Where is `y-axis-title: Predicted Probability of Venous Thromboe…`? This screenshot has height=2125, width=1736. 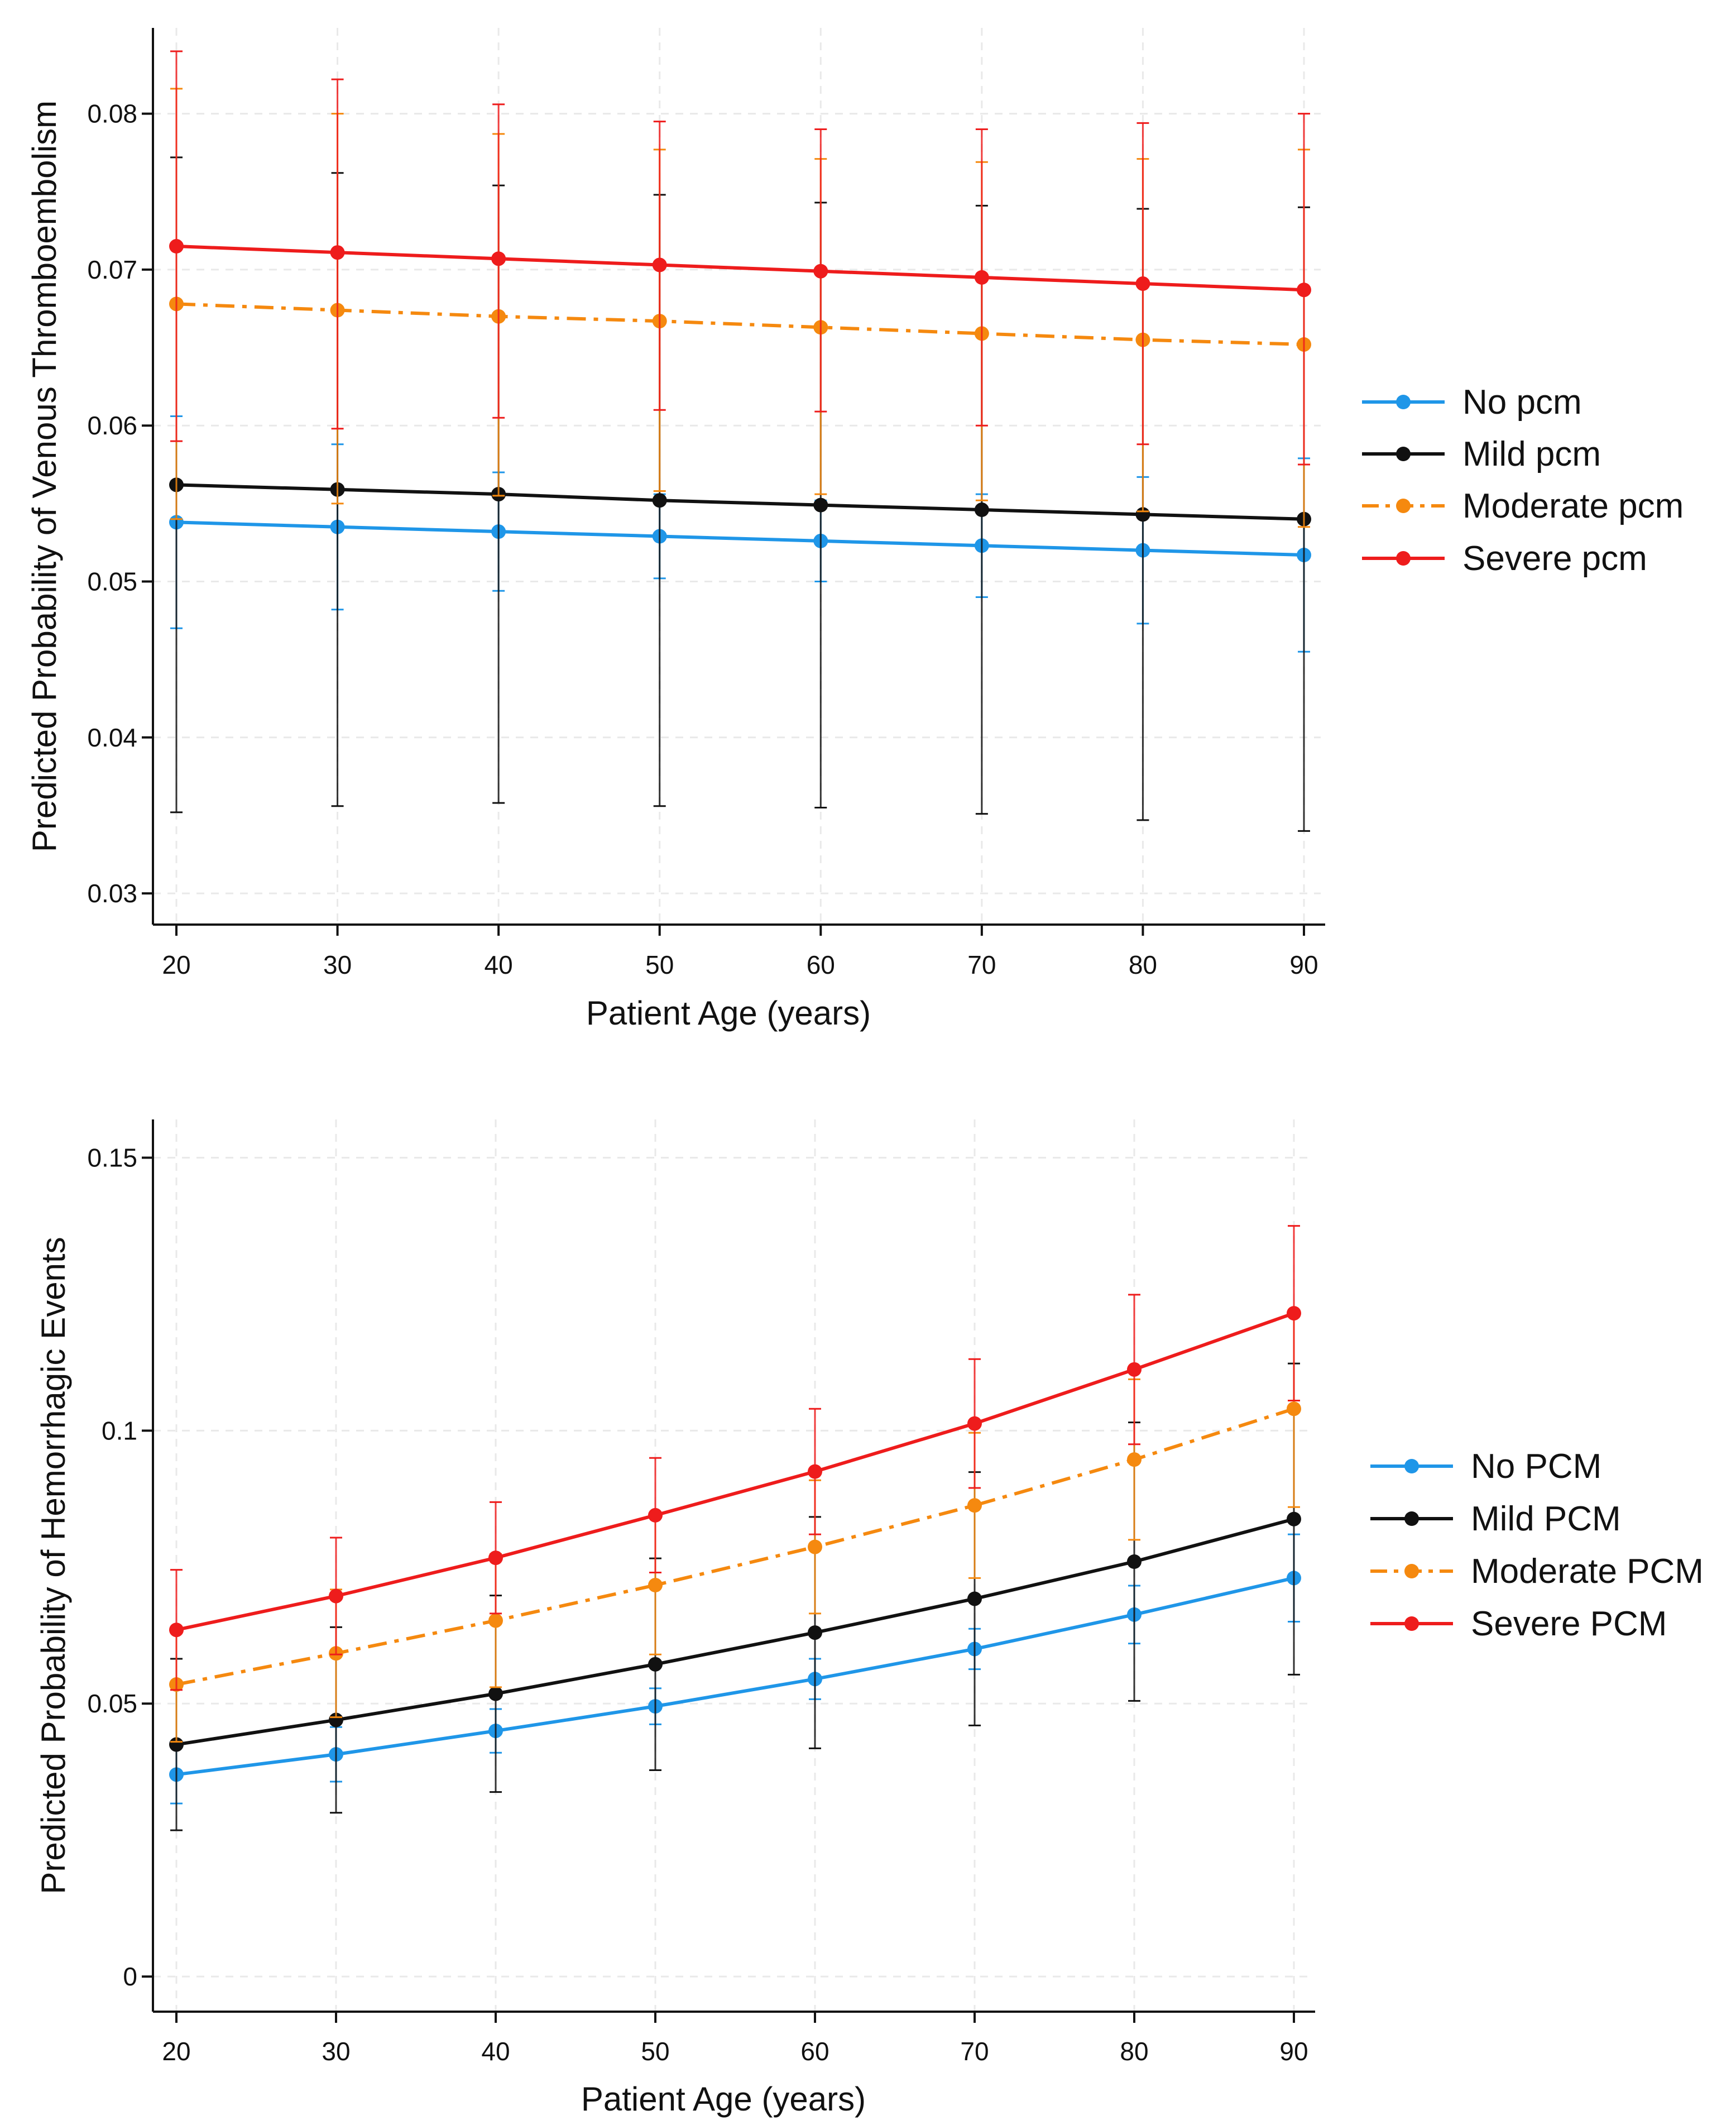
y-axis-title: Predicted Probability of Venous Thromboe… is located at coordinates (44, 476).